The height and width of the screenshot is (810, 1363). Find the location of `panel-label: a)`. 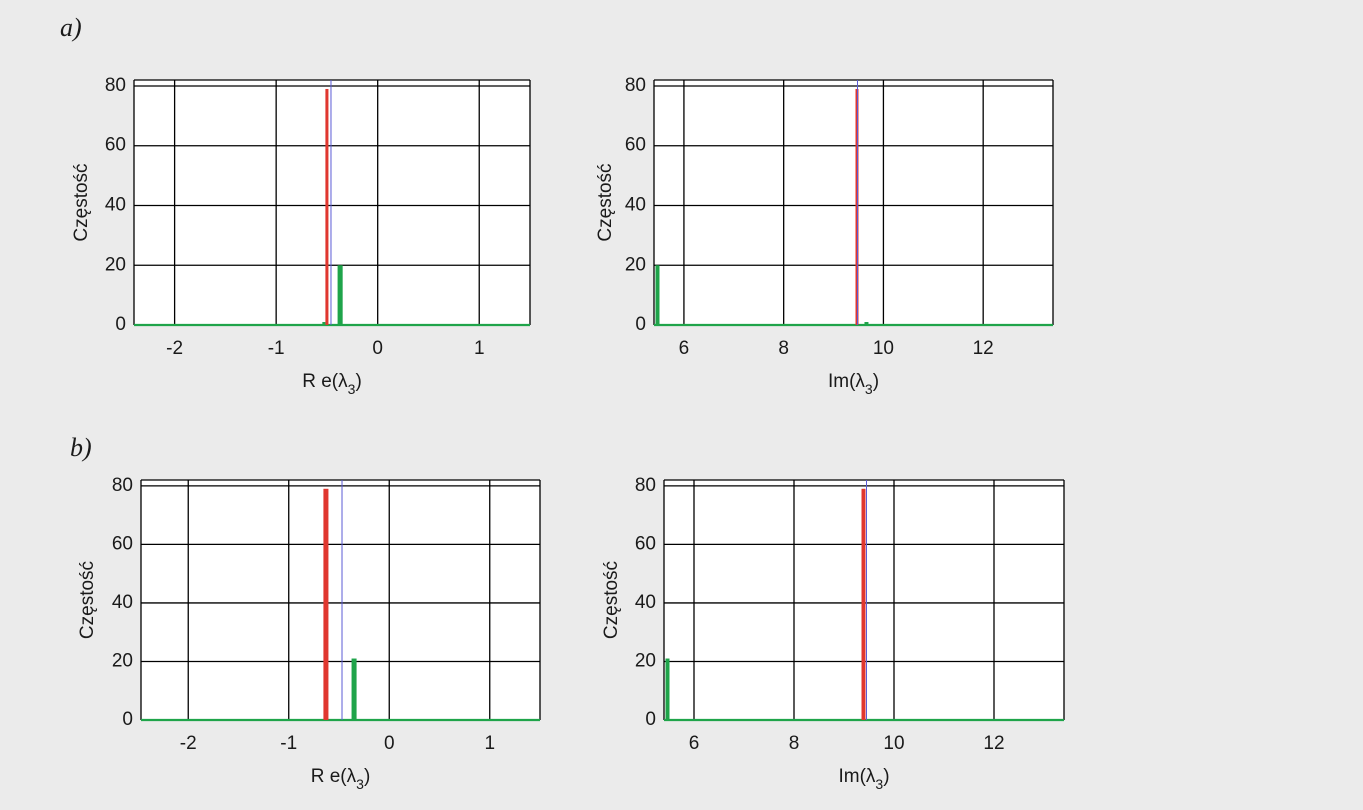

panel-label: a) is located at coordinates (71, 27).